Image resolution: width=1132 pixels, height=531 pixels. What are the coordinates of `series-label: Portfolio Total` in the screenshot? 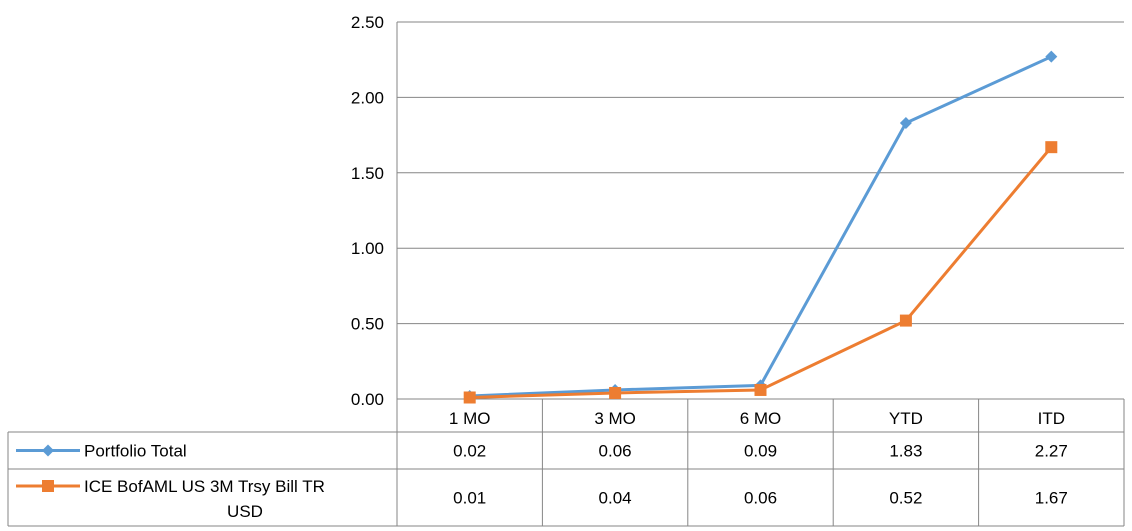 It's located at (135, 451).